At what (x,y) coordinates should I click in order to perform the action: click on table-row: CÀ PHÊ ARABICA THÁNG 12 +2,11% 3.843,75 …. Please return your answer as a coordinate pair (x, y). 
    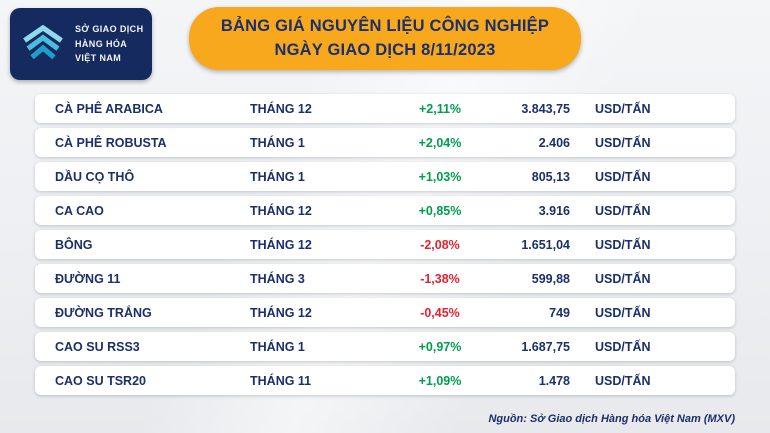
    Looking at the image, I should click on (385, 108).